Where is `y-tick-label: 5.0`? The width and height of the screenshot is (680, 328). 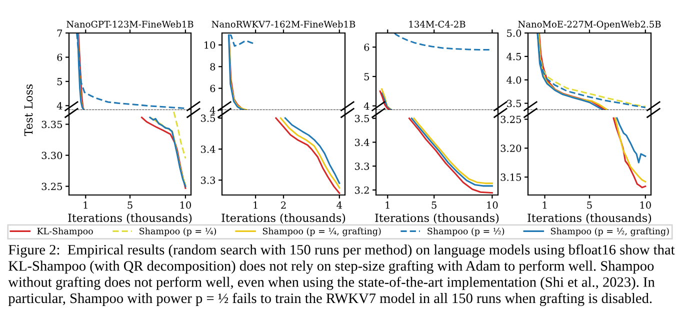 y-tick-label: 5.0 is located at coordinates (514, 33).